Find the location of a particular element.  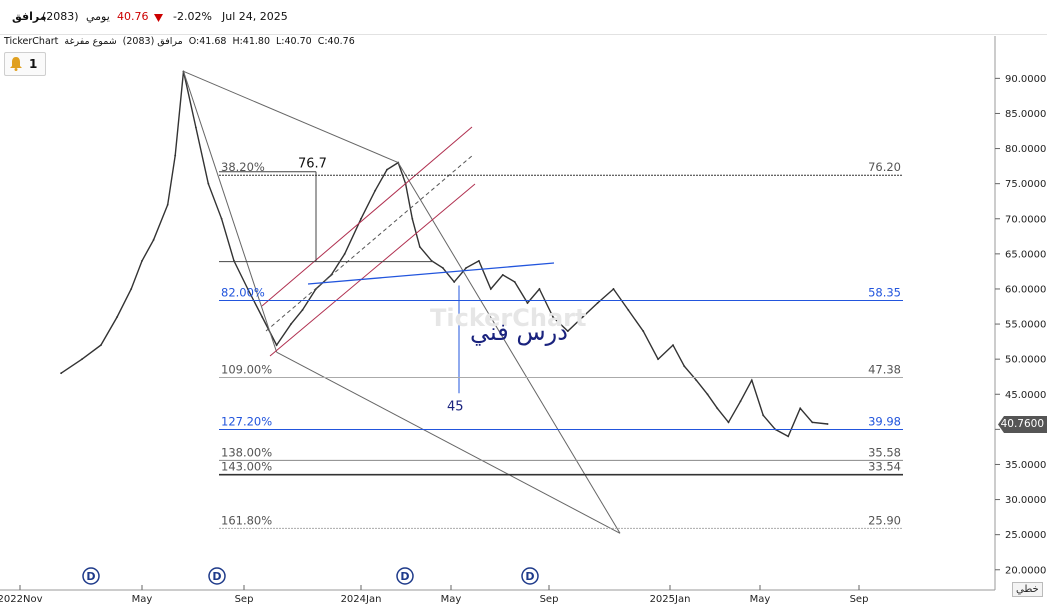

fib-percent-label: 161.80% is located at coordinates (246, 520).